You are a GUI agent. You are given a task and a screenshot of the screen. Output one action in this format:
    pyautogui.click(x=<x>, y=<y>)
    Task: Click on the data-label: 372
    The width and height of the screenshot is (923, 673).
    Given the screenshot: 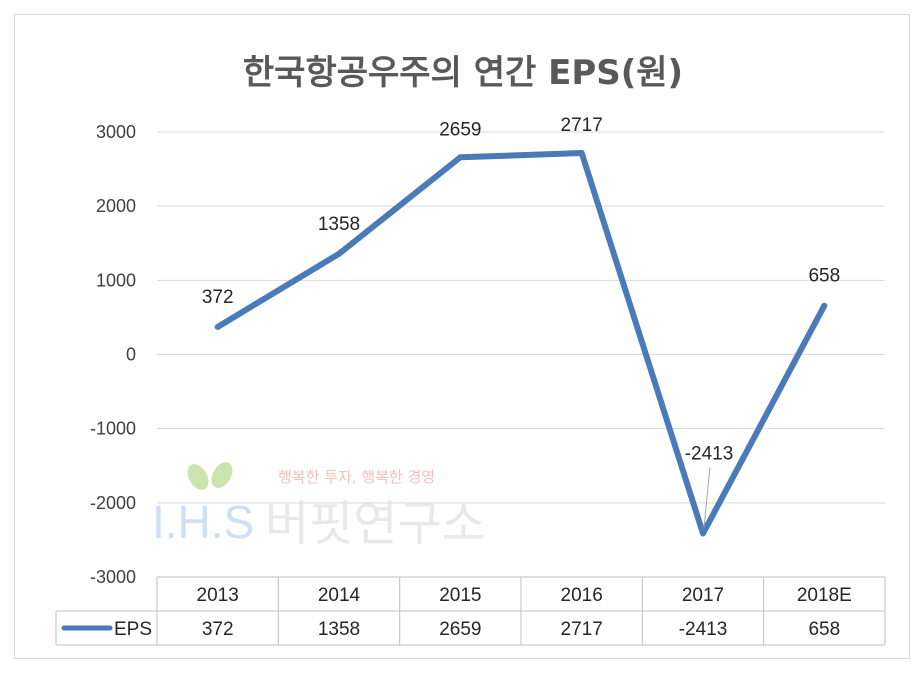 What is the action you would take?
    pyautogui.click(x=218, y=297)
    